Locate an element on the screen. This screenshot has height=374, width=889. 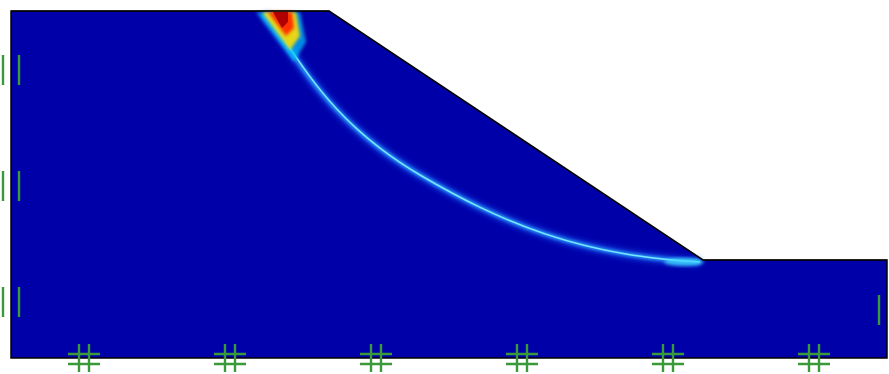
crest-concentration is located at coordinates (281, 37).